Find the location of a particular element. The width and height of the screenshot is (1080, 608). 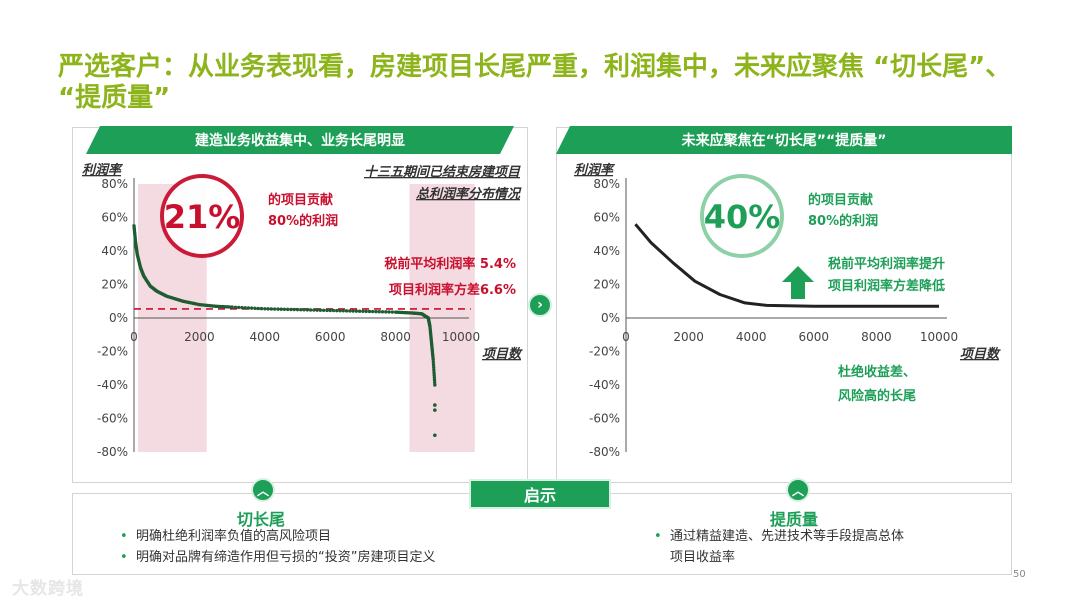

list-item: 项目收益率 is located at coordinates (827, 557).